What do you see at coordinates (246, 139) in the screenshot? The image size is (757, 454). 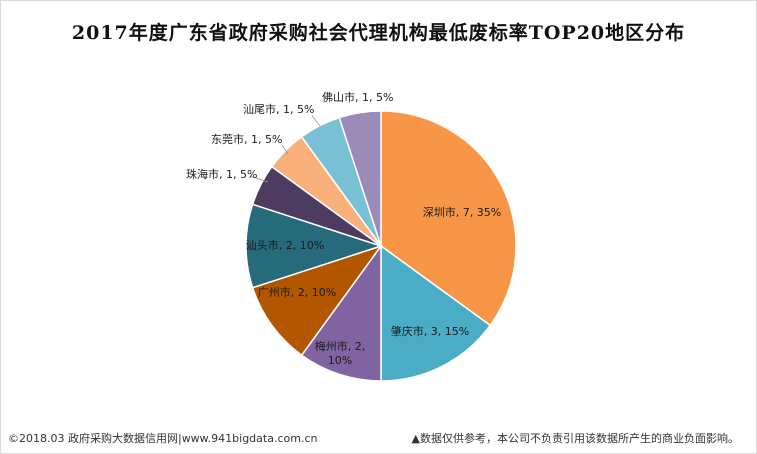 I see `slice-label-7: 东莞市, 1, 5%` at bounding box center [246, 139].